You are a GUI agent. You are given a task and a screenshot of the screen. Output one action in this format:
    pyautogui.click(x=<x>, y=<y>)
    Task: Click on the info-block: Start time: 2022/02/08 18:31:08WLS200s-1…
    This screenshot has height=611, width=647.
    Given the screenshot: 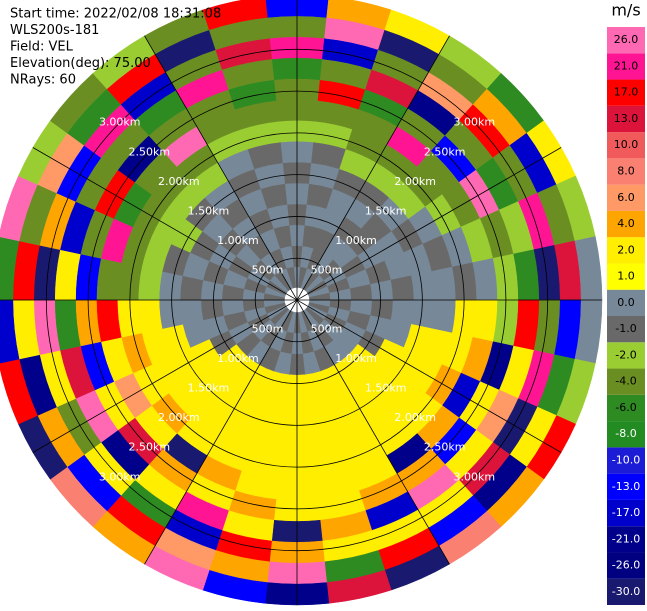 What is the action you would take?
    pyautogui.click(x=115, y=47)
    